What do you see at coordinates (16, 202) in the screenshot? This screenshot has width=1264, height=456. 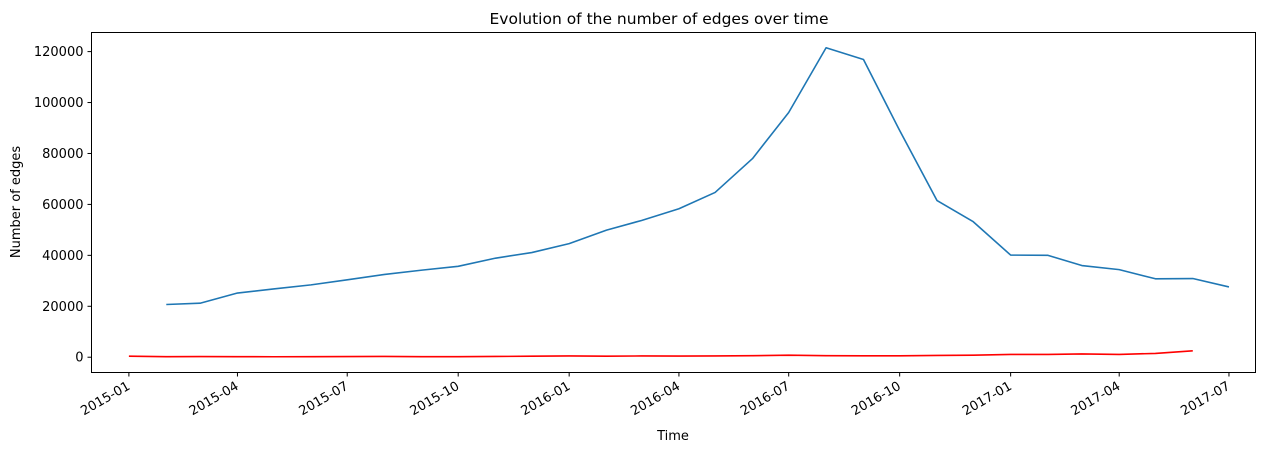 I see `y-axis-label: Number of edges` at bounding box center [16, 202].